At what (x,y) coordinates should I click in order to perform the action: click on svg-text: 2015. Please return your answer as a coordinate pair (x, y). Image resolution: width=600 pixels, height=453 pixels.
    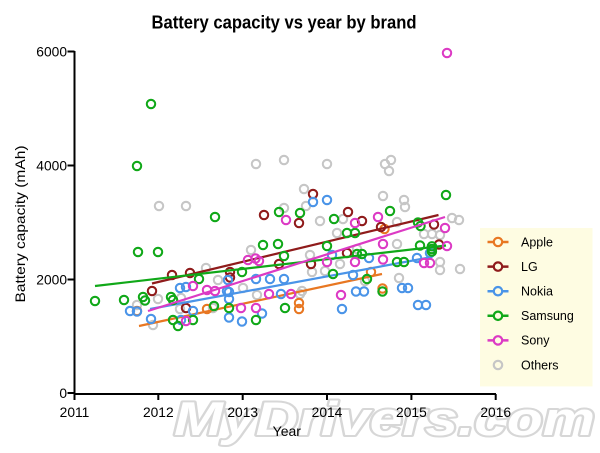
    Looking at the image, I should click on (411, 412).